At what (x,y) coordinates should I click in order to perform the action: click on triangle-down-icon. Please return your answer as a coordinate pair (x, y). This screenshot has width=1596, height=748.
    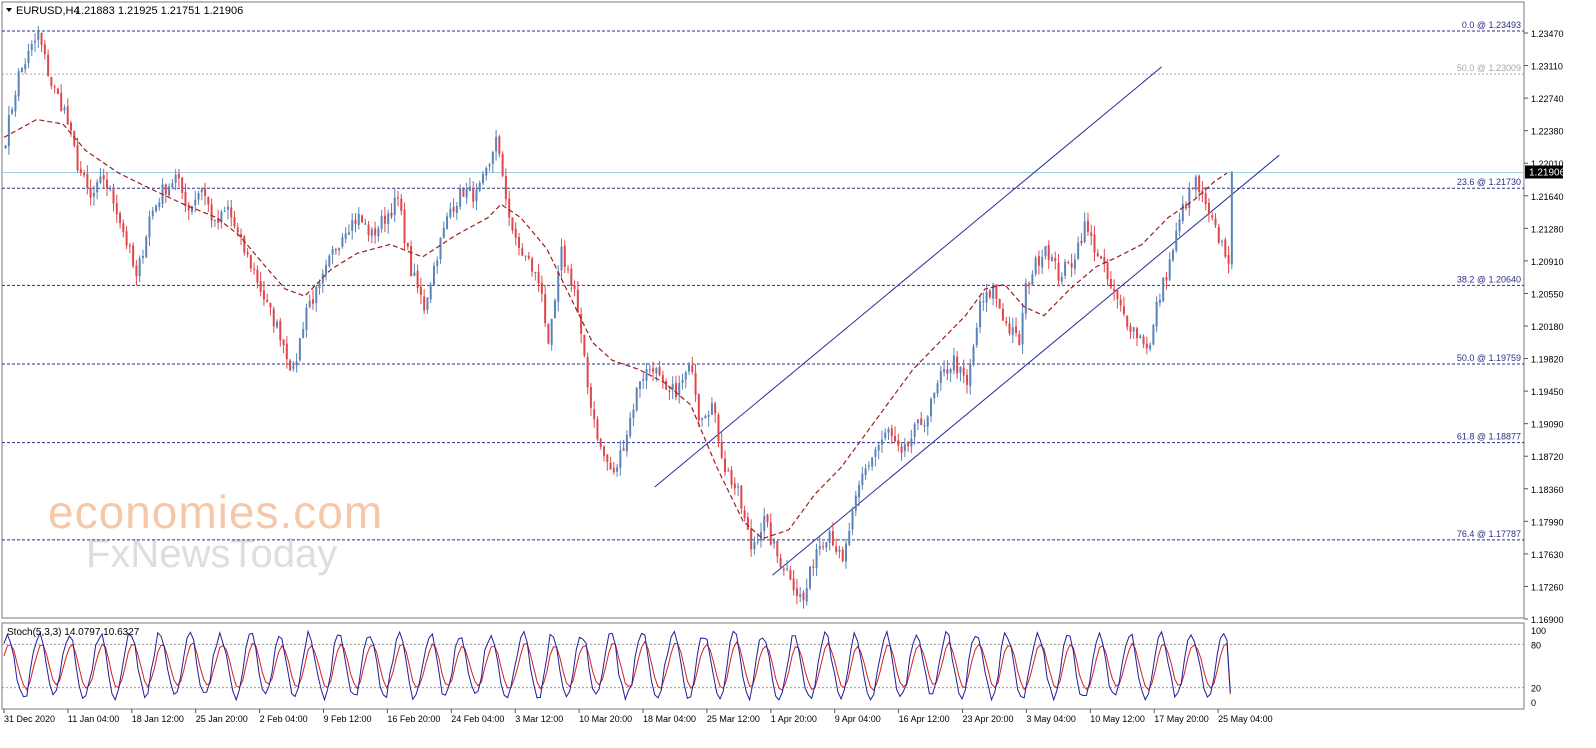
    Looking at the image, I should click on (9, 10).